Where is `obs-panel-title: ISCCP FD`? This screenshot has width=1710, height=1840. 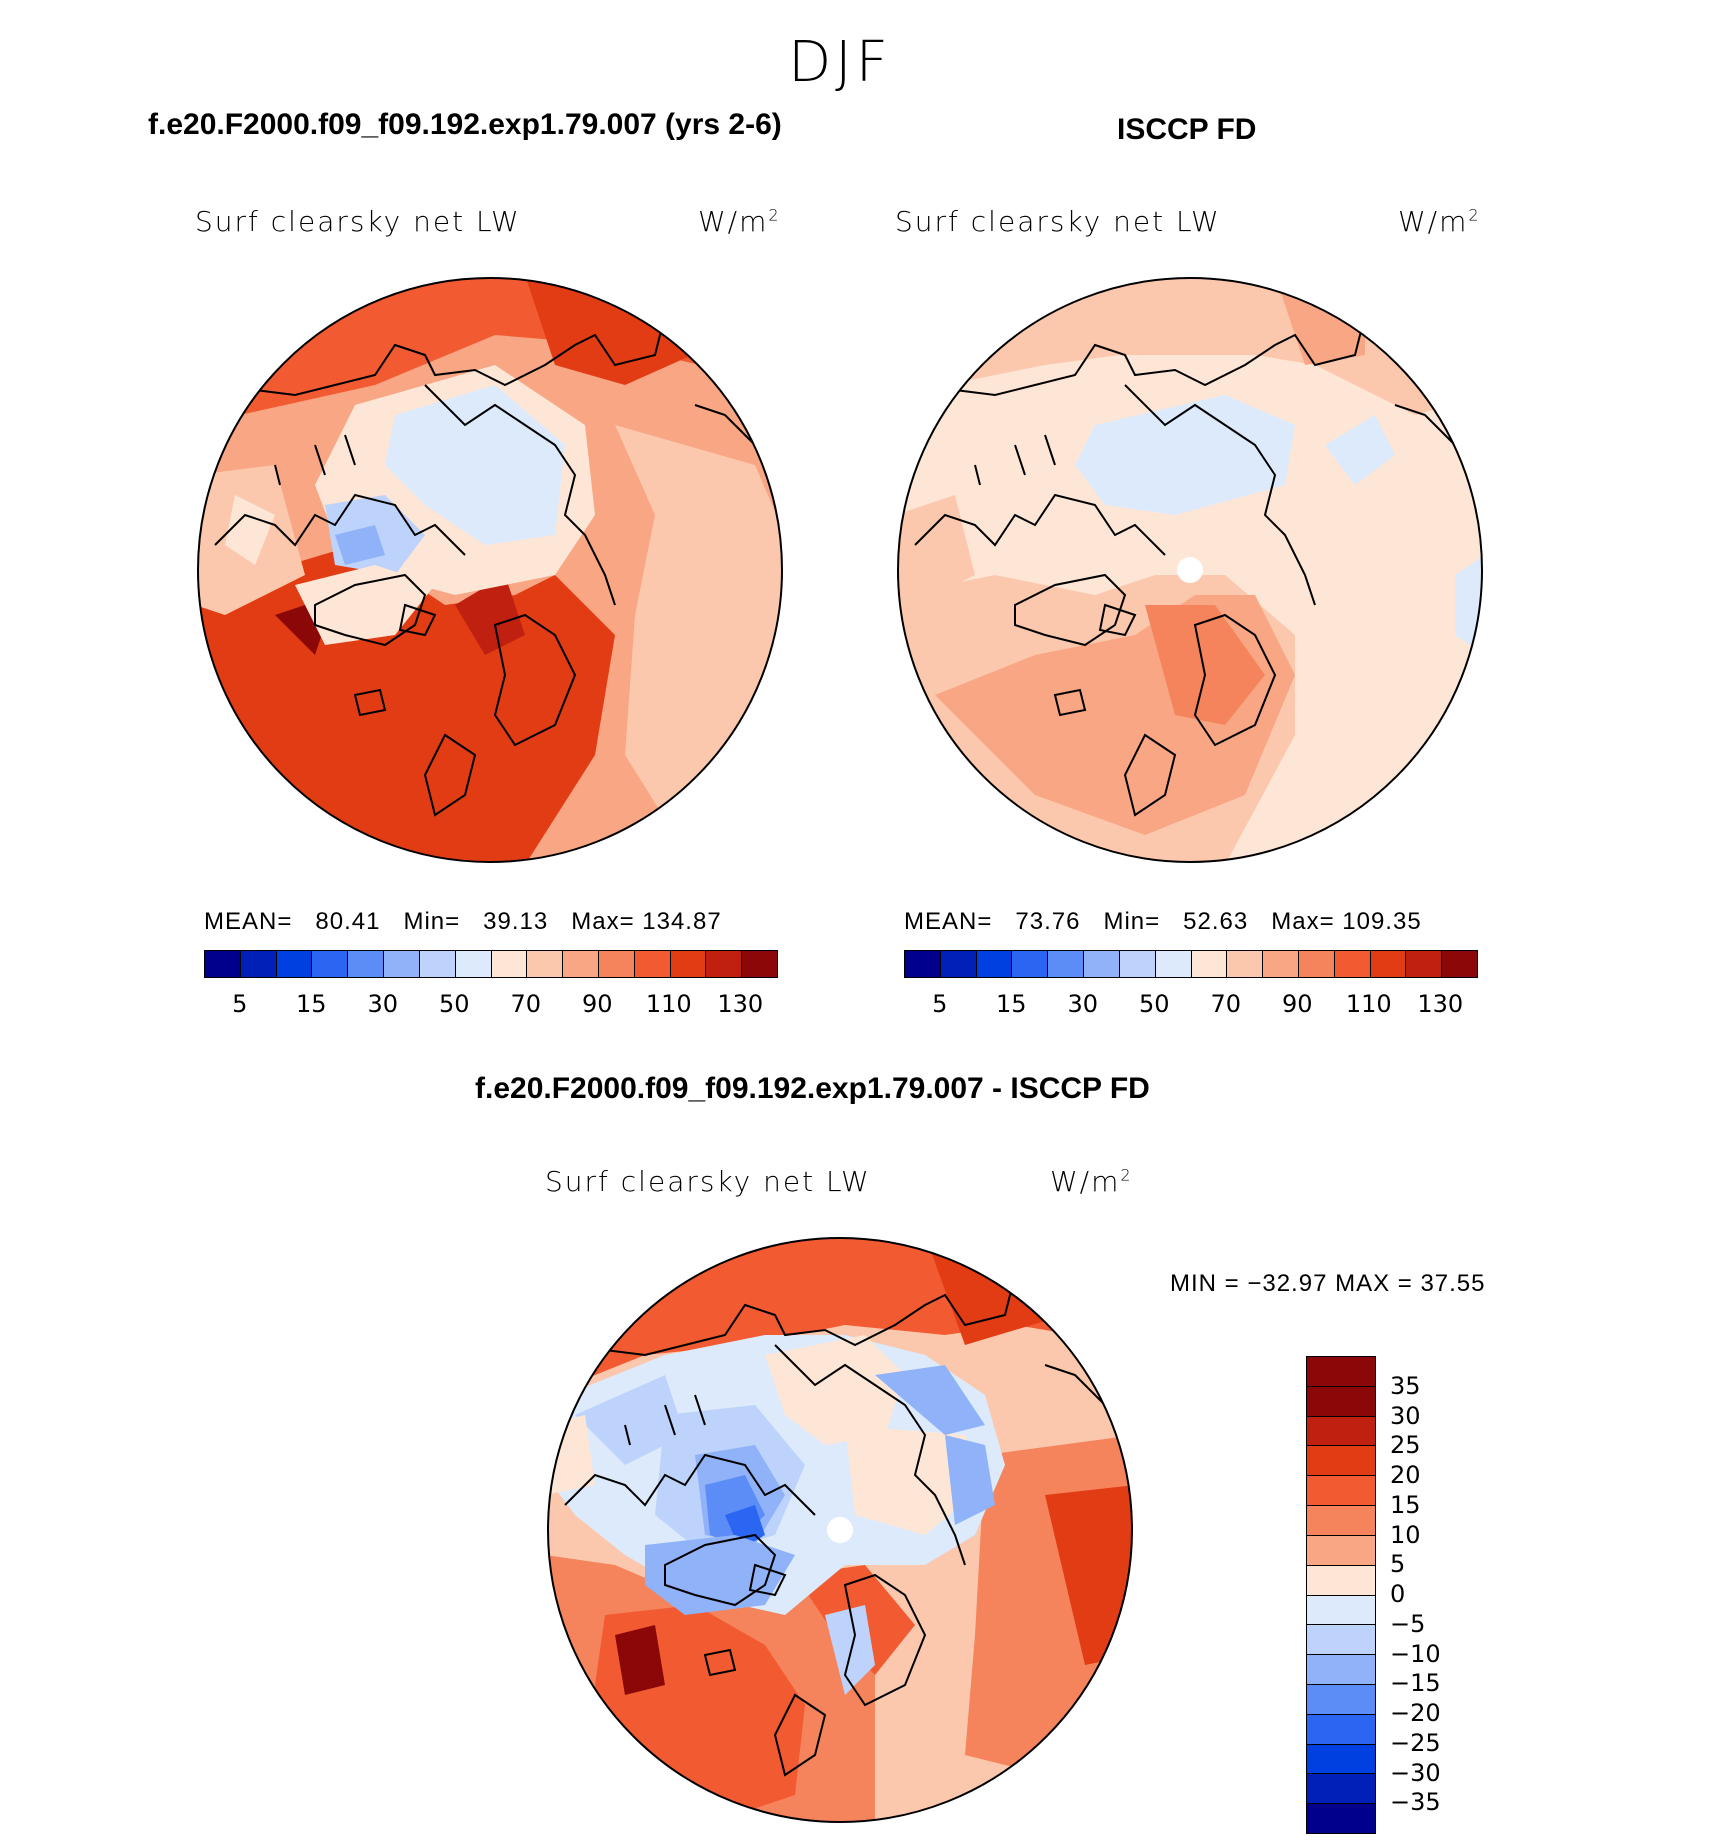
obs-panel-title: ISCCP FD is located at coordinates (1187, 129).